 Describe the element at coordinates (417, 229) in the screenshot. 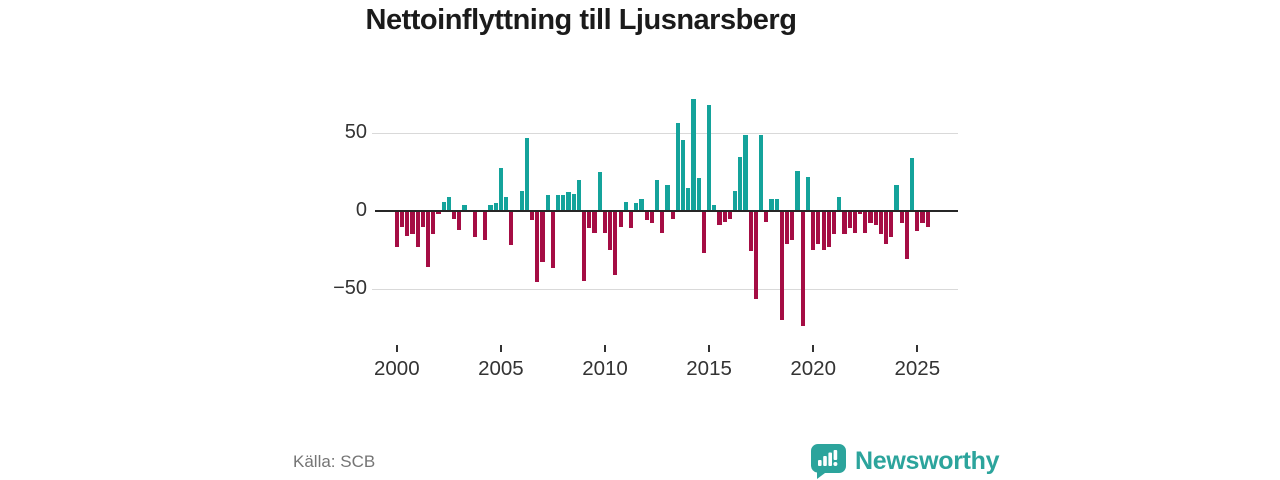

I see `bar-2001Q1` at that location.